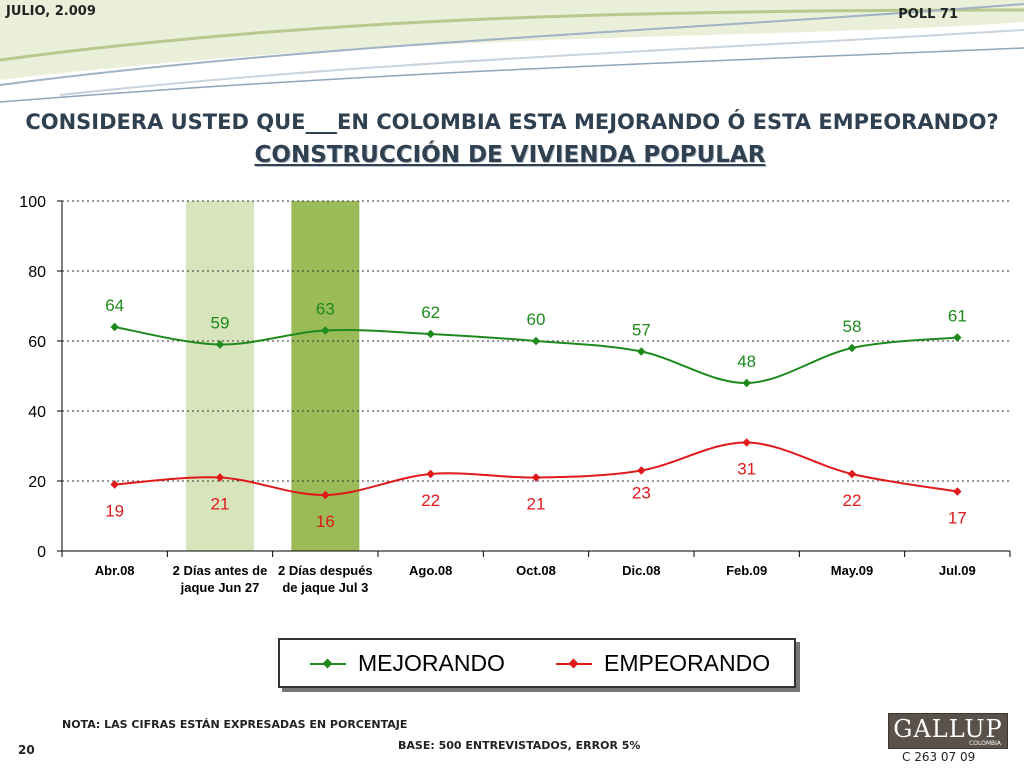 This screenshot has width=1024, height=768. Describe the element at coordinates (537, 663) in the screenshot. I see `chart-legend: MEJORANDO EMPEORANDO` at that location.